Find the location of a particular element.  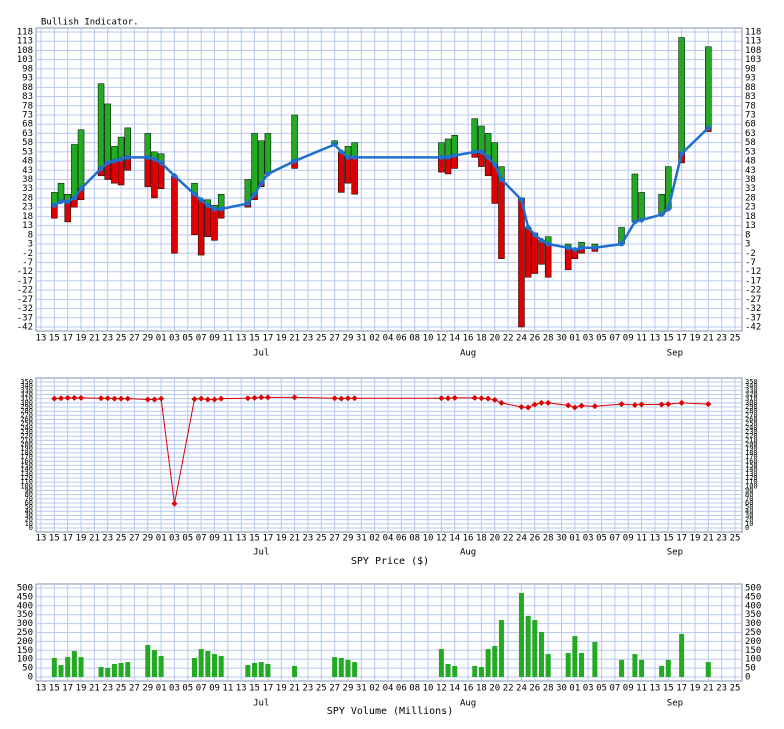

x-tick-label: 08 is located at coordinates (414, 689).